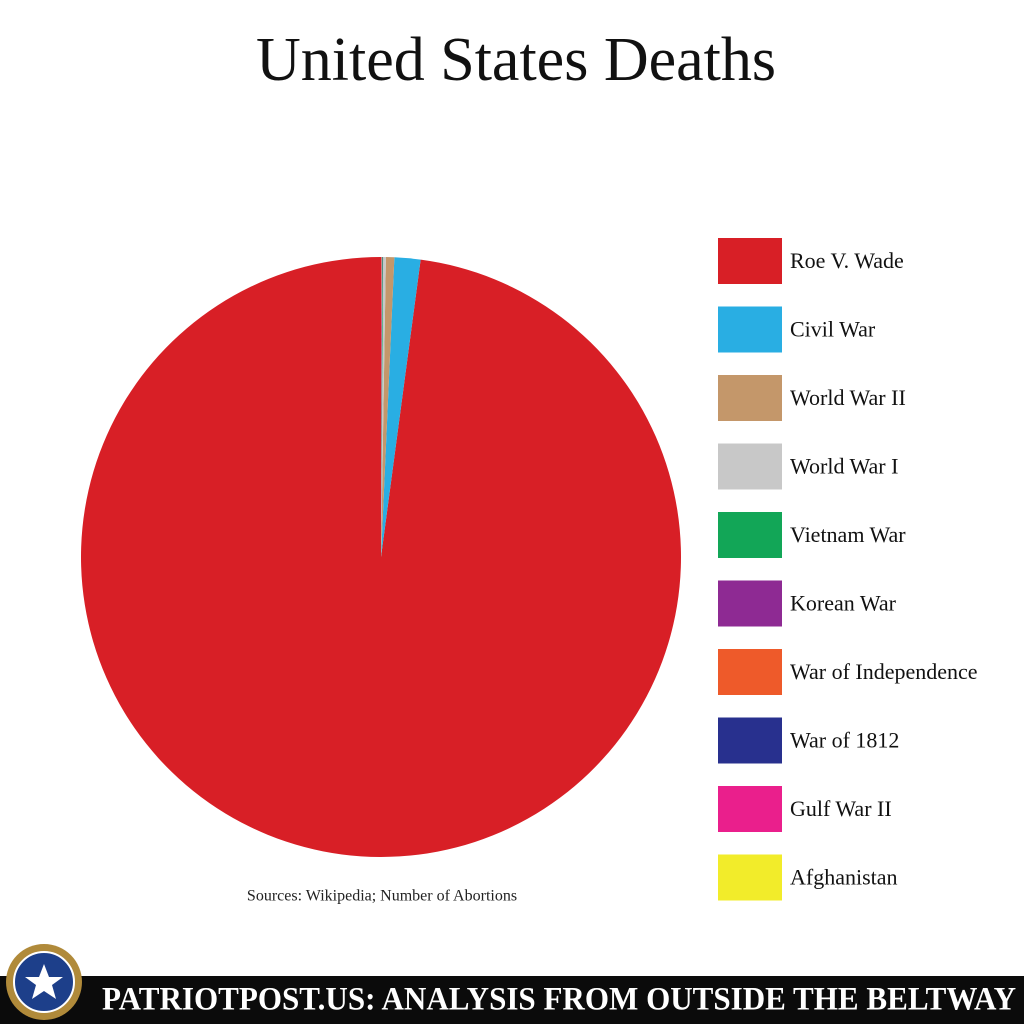 The width and height of the screenshot is (1024, 1024). Describe the element at coordinates (516, 60) in the screenshot. I see `chart-title: United States Deaths` at that location.